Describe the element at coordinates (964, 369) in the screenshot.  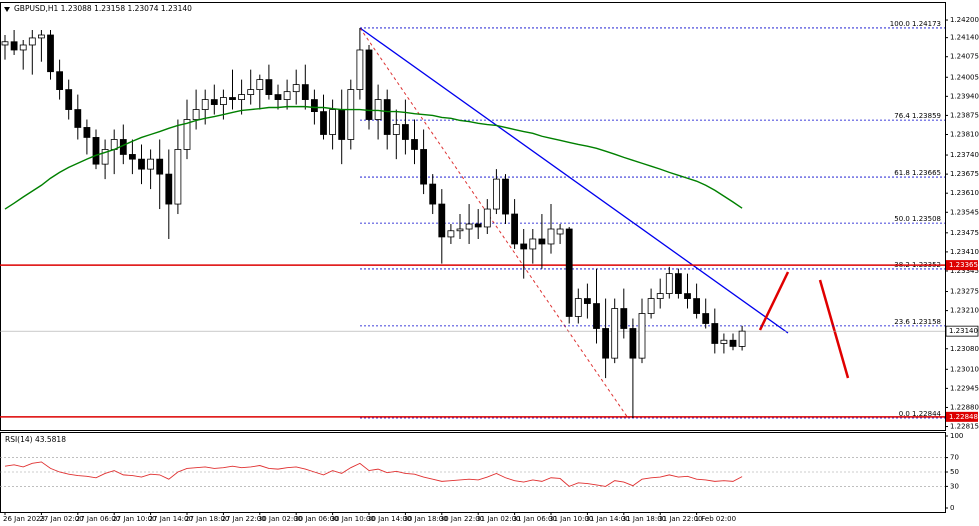
I see `y-tick-label: 1.23010` at that location.